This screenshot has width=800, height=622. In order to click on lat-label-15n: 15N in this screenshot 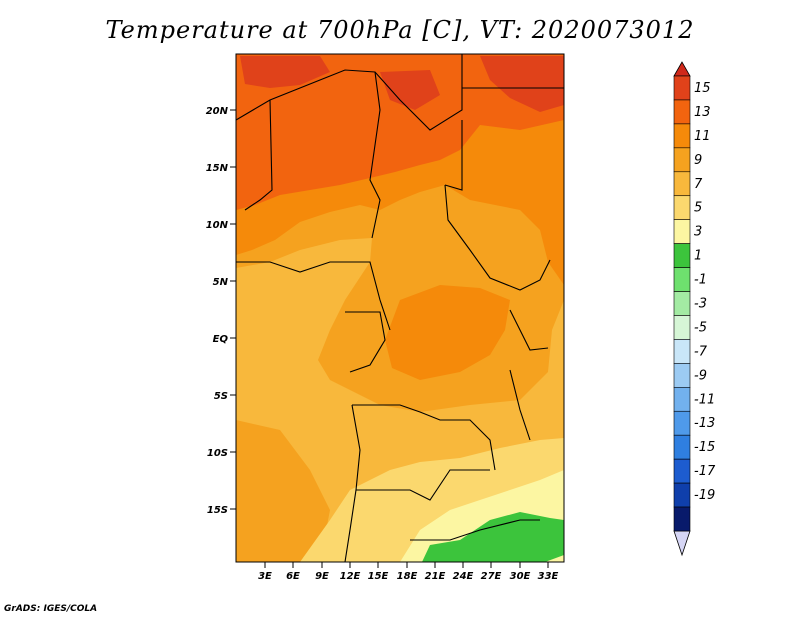, I will do `click(217, 168)`.